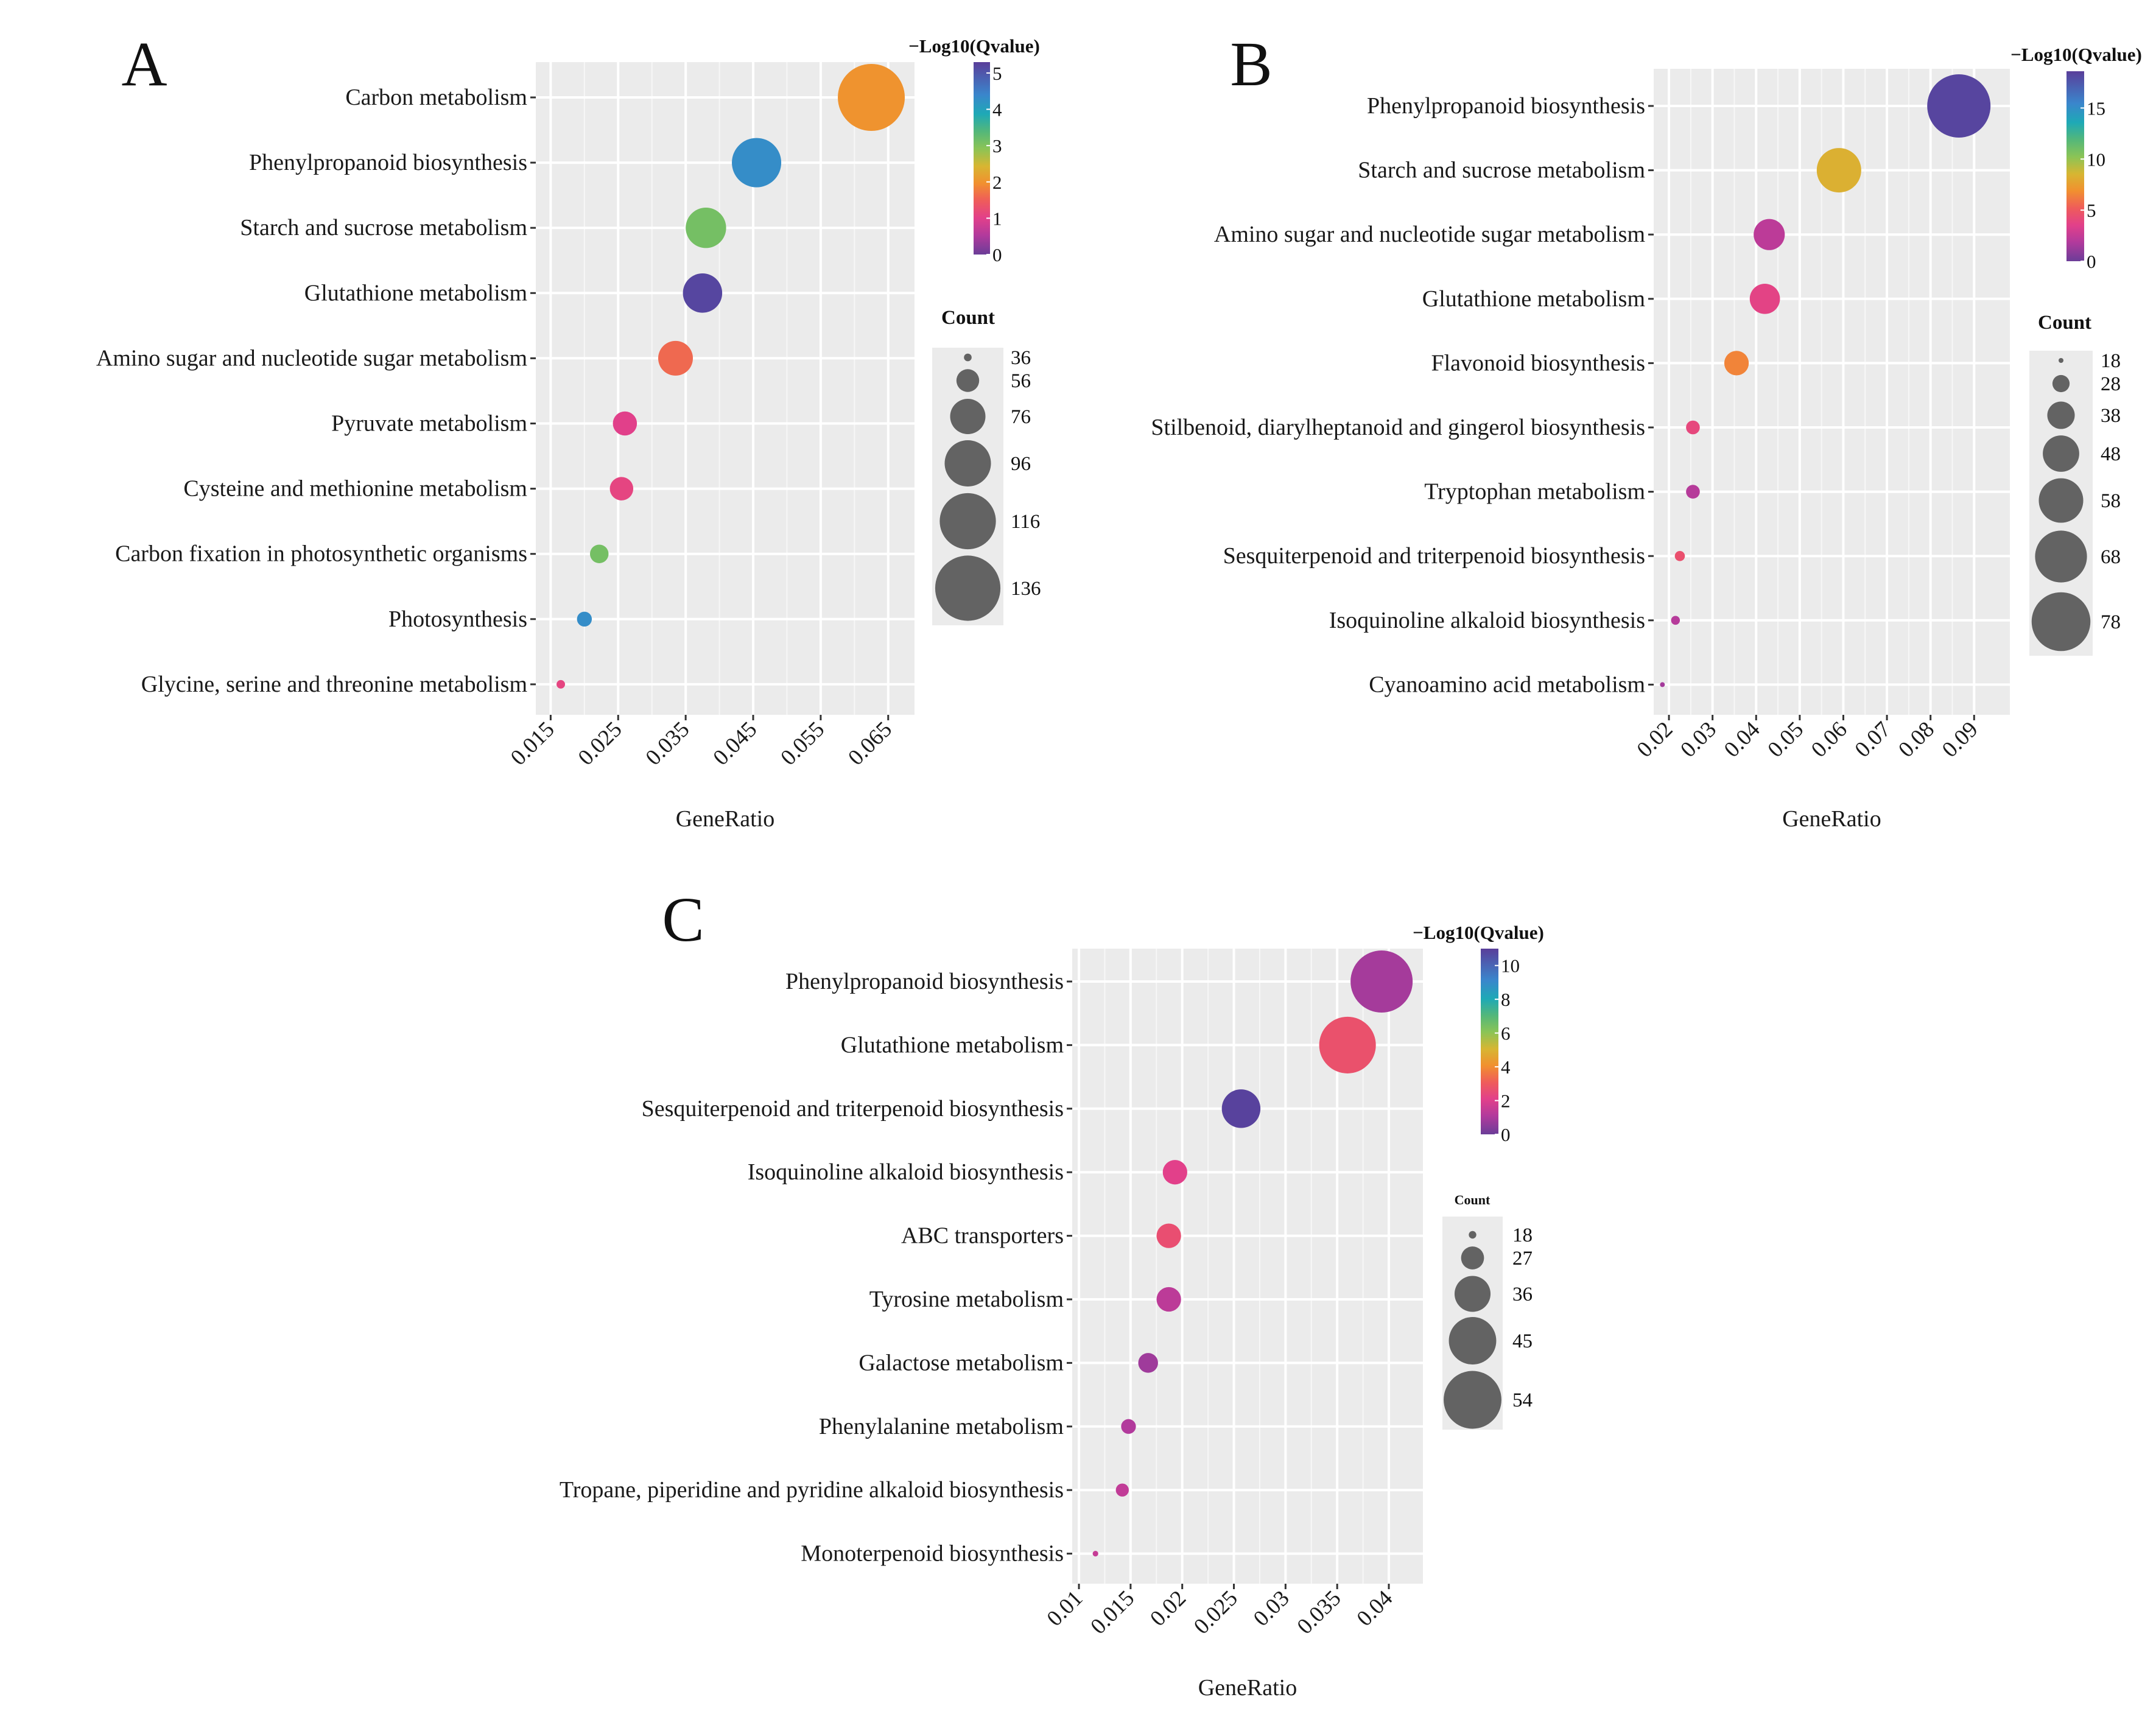  I want to click on x-tick-label: 0.045, so click(735, 744).